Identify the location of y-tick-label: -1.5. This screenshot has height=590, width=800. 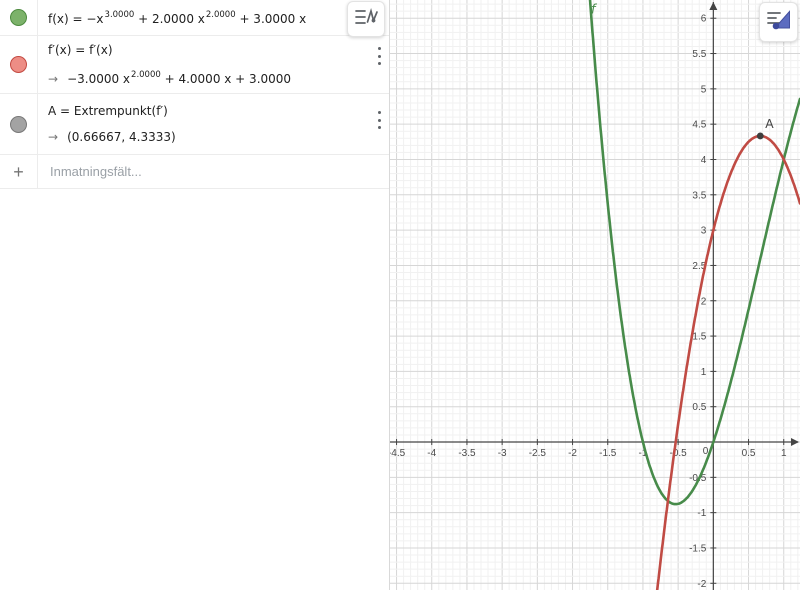
(698, 548).